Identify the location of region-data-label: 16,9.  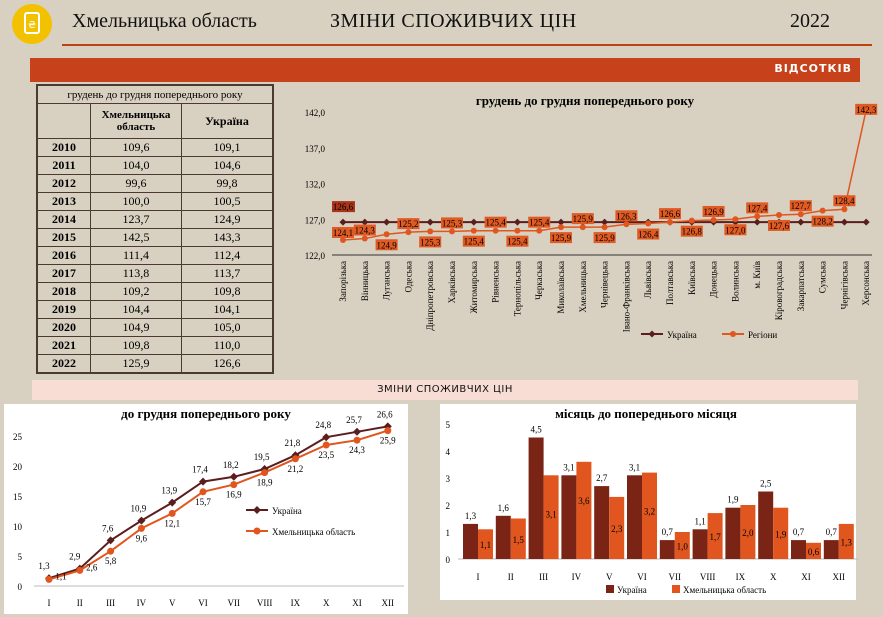
(234, 495).